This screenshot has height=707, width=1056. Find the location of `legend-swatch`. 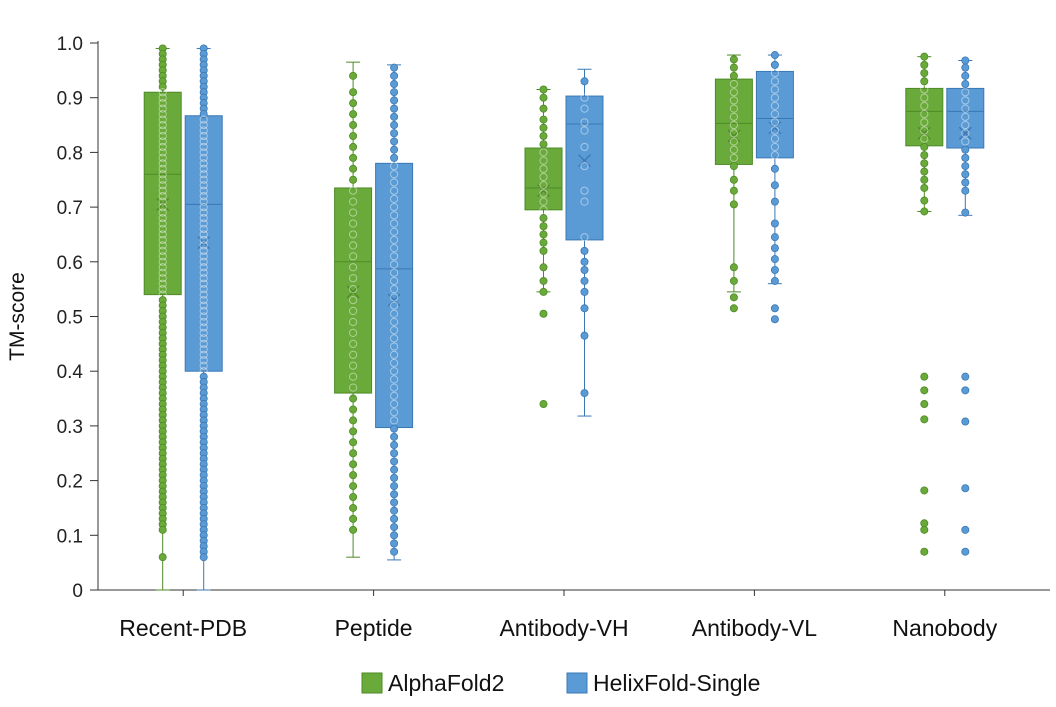

legend-swatch is located at coordinates (577, 683).